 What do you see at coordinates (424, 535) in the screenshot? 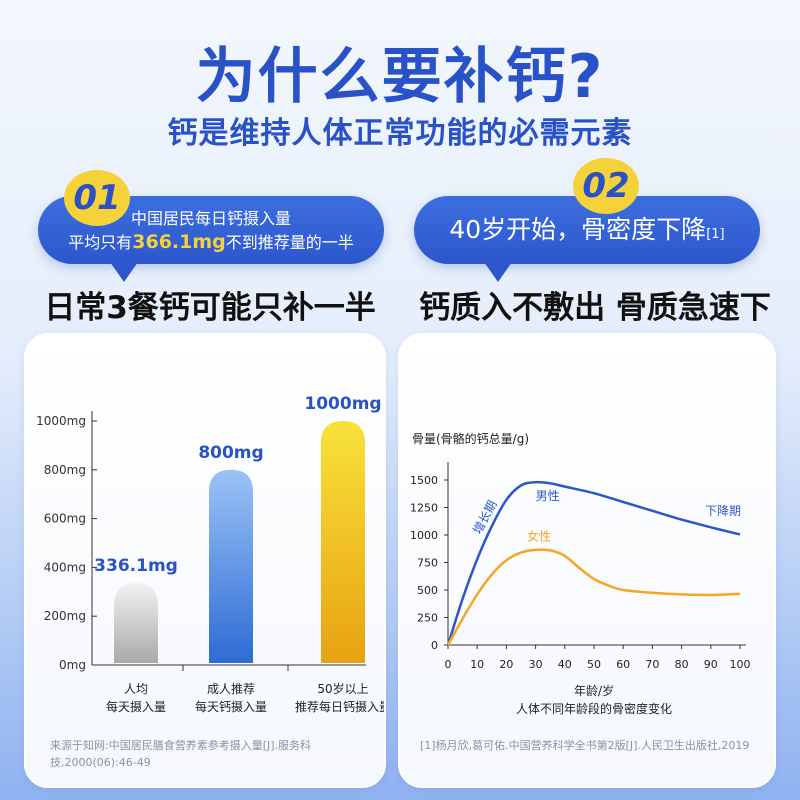
I see `line-y-tick-label: 1000` at bounding box center [424, 535].